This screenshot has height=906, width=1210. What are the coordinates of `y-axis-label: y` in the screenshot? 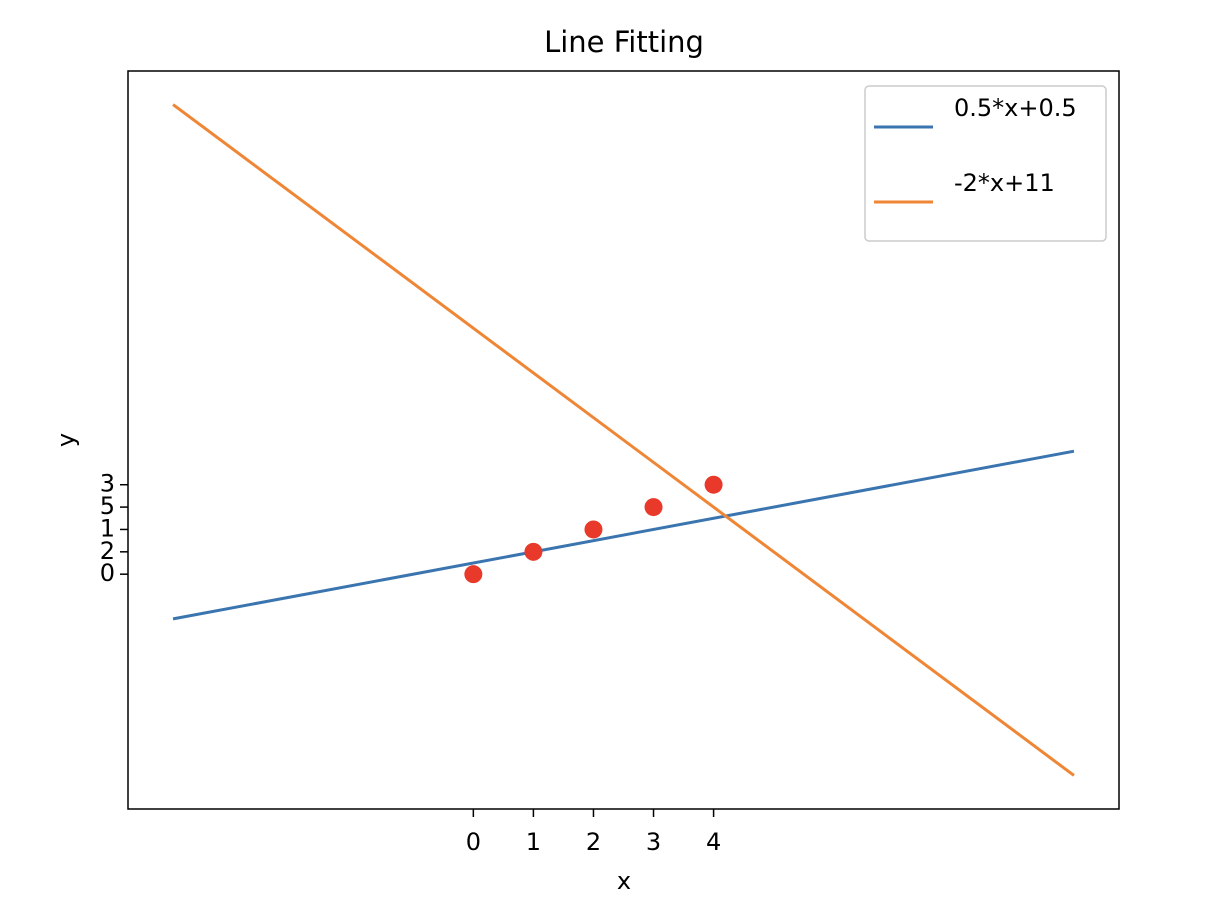 It's located at (66, 440).